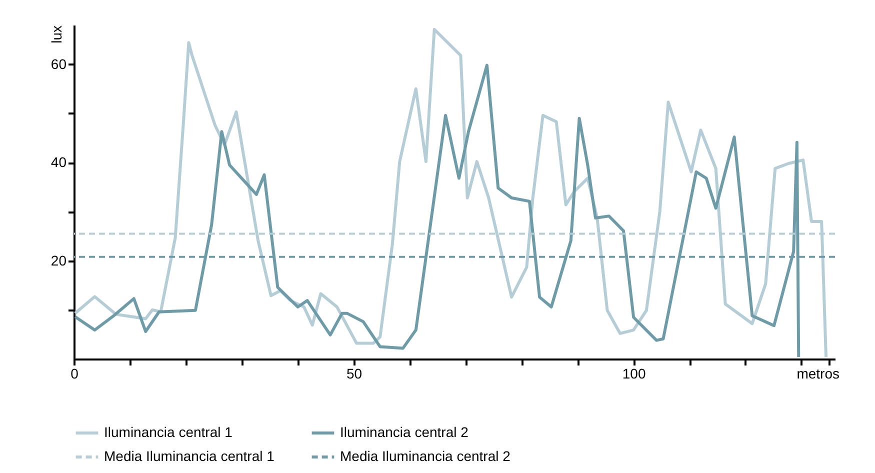 The width and height of the screenshot is (875, 473). What do you see at coordinates (56, 35) in the screenshot?
I see `y-axis-title: lux` at bounding box center [56, 35].